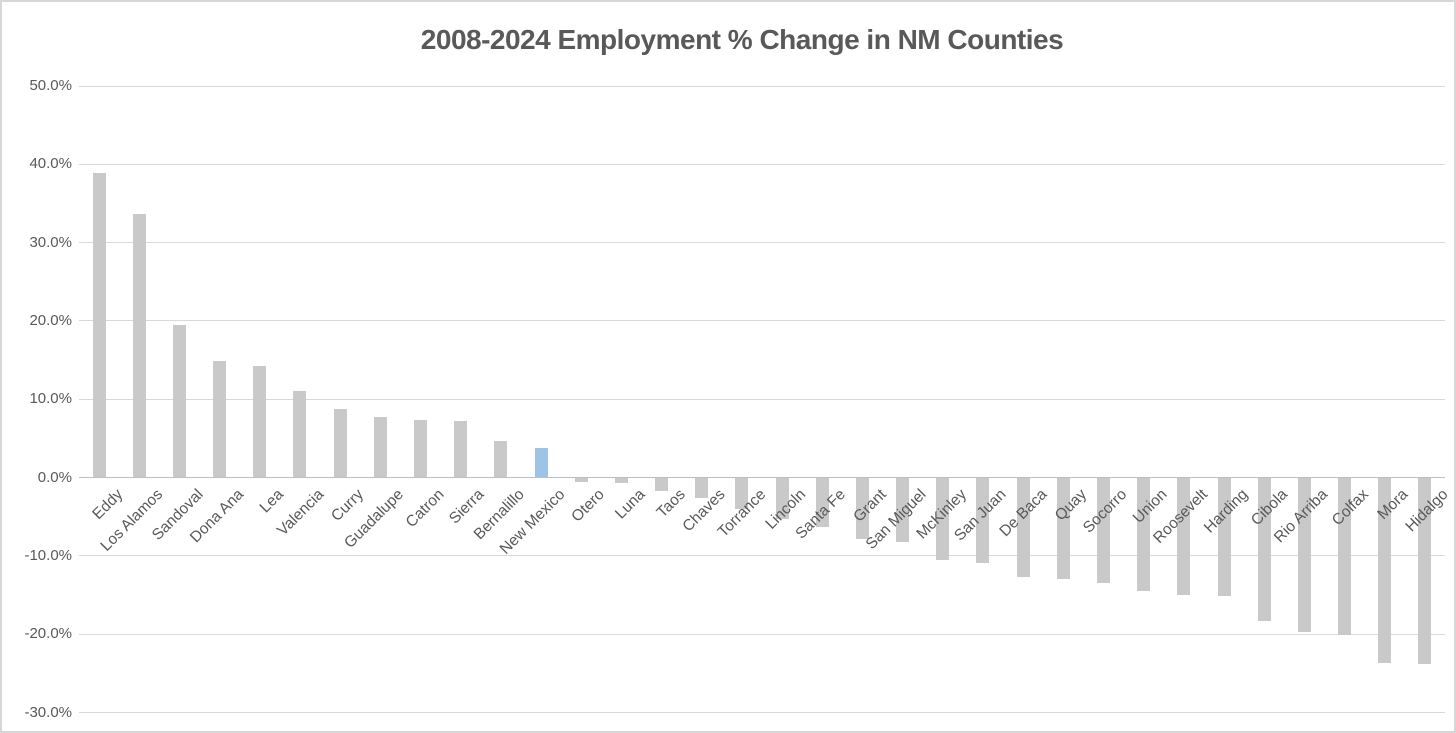 The width and height of the screenshot is (1456, 733). Describe the element at coordinates (48, 634) in the screenshot. I see `y-axis-tick-label: -20.0%` at that location.